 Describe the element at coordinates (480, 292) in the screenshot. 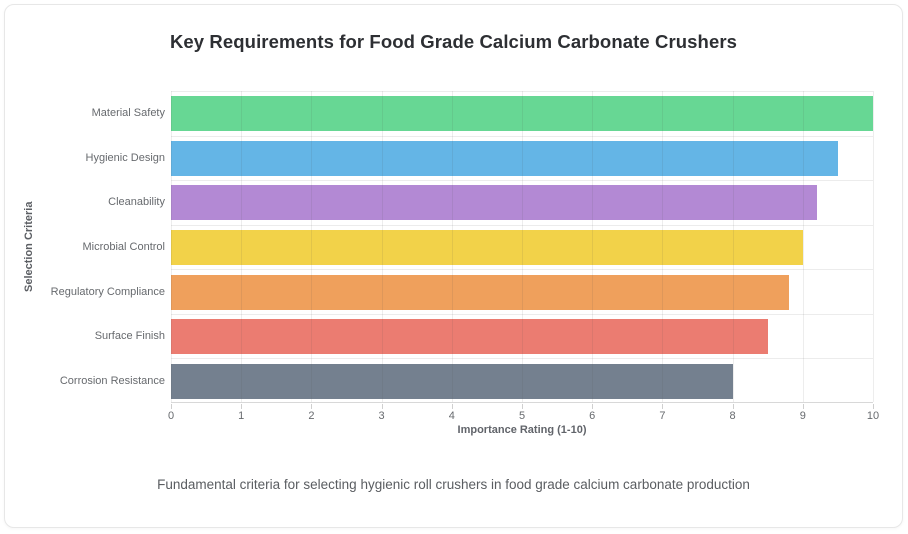

I see `bar-regulatory-compliance` at that location.